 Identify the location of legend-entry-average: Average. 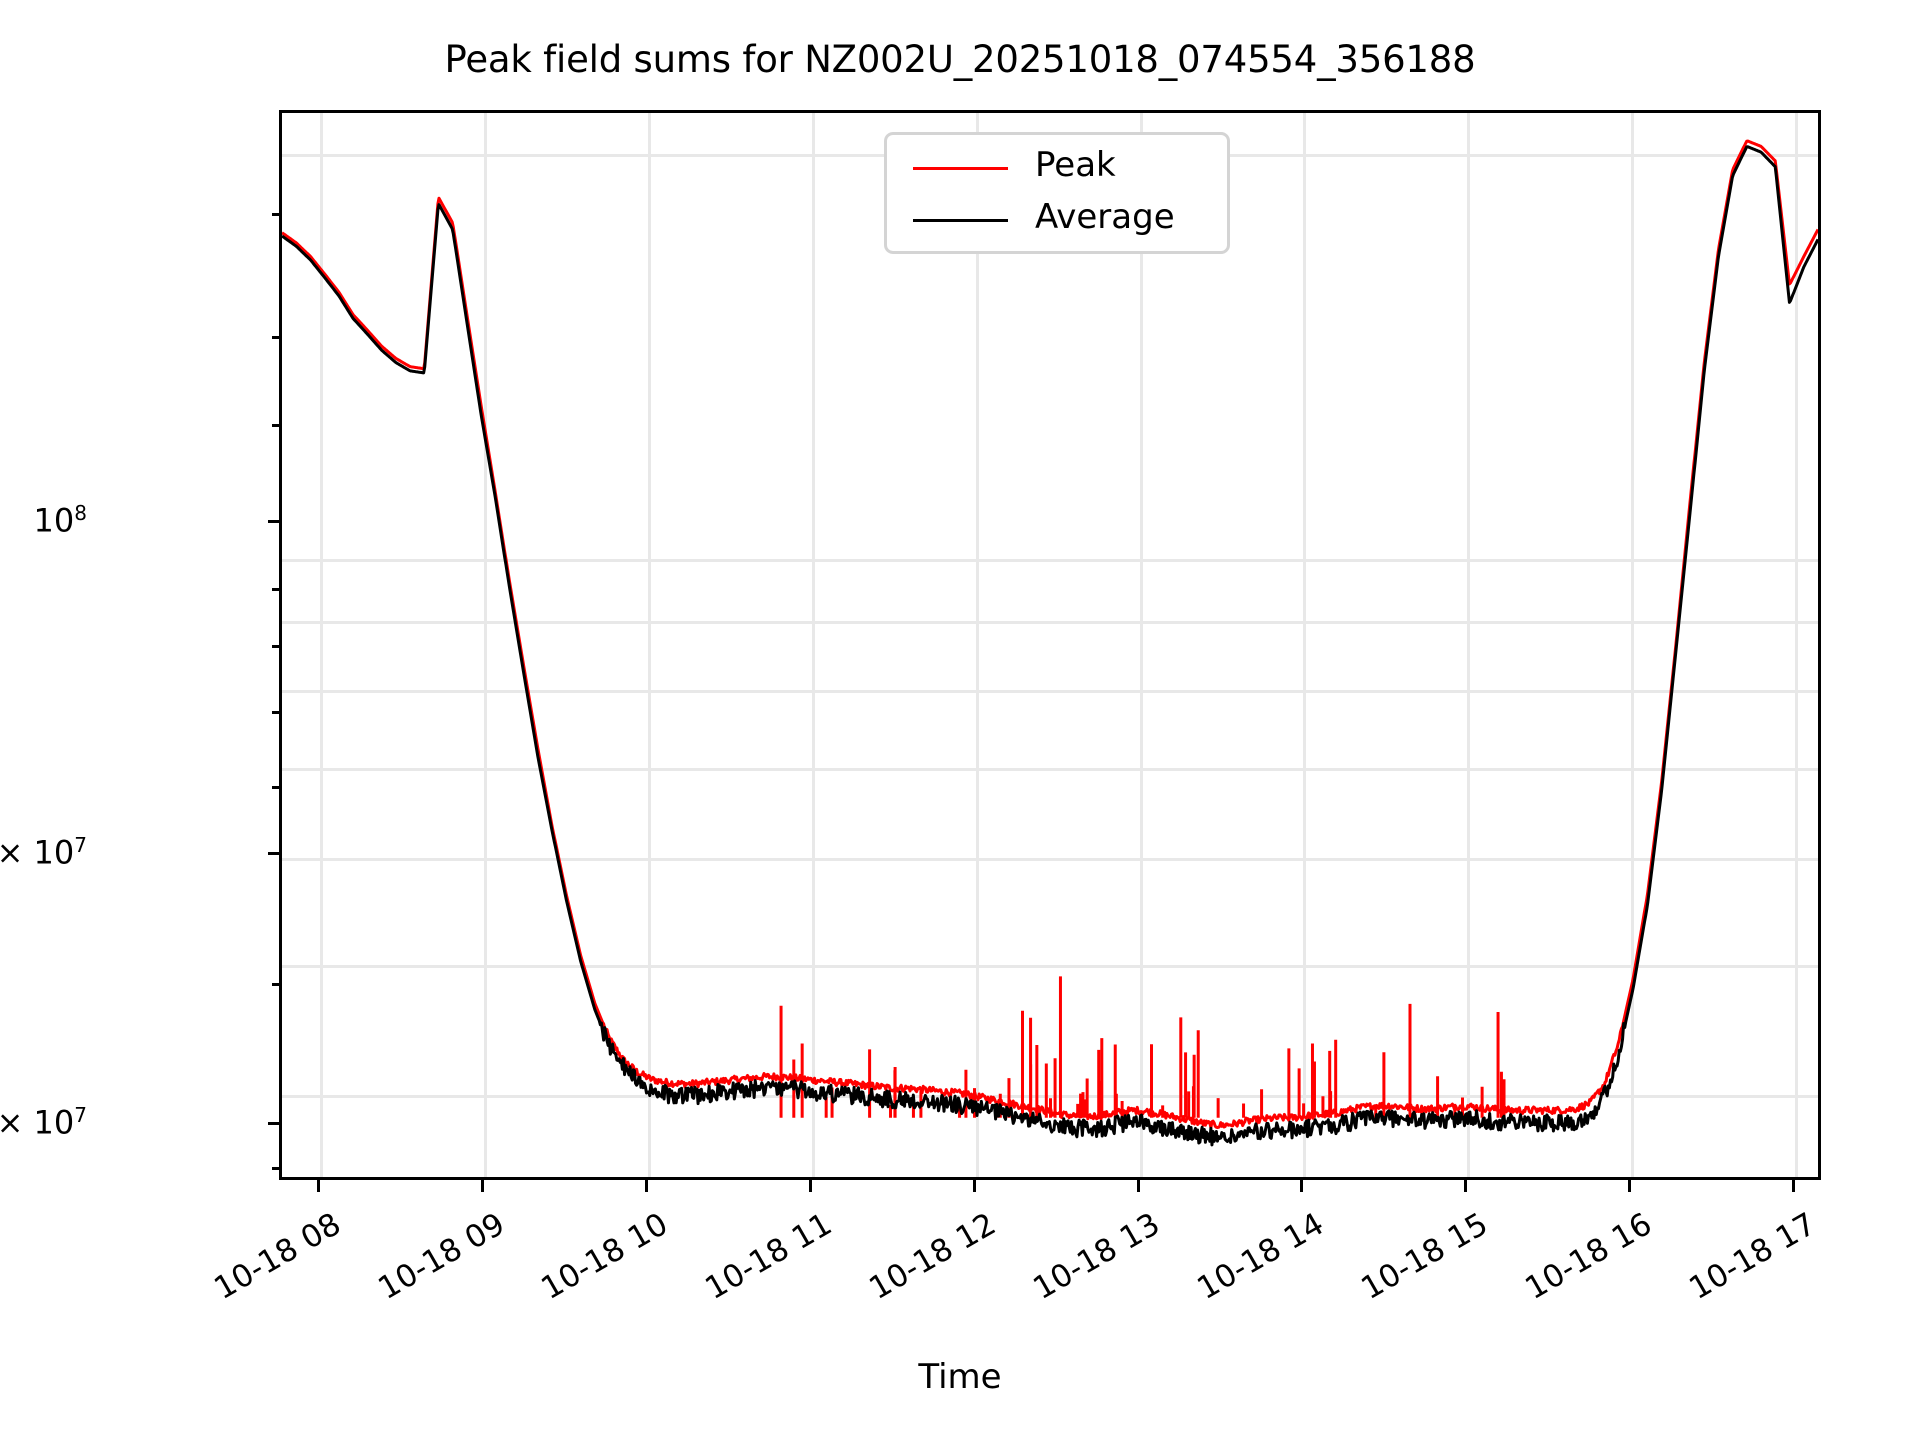
(1057, 221).